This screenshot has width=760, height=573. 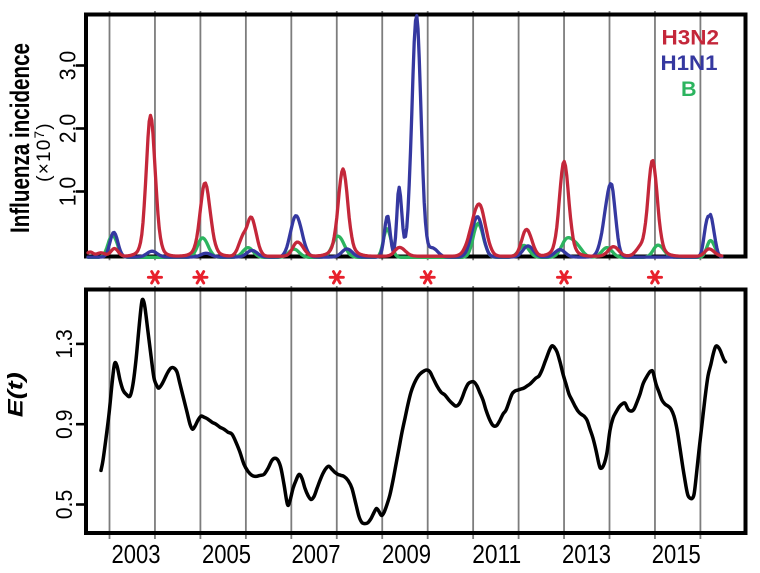 I want to click on svg-text: 2013, so click(x=586, y=554).